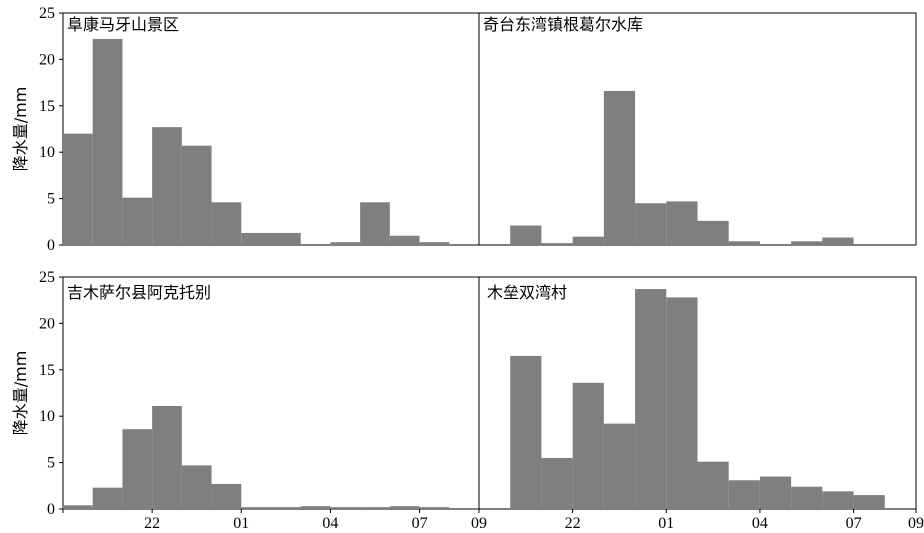 This screenshot has height=533, width=924. What do you see at coordinates (123, 24) in the screenshot?
I see `panel-title: 阜康马牙山景区` at bounding box center [123, 24].